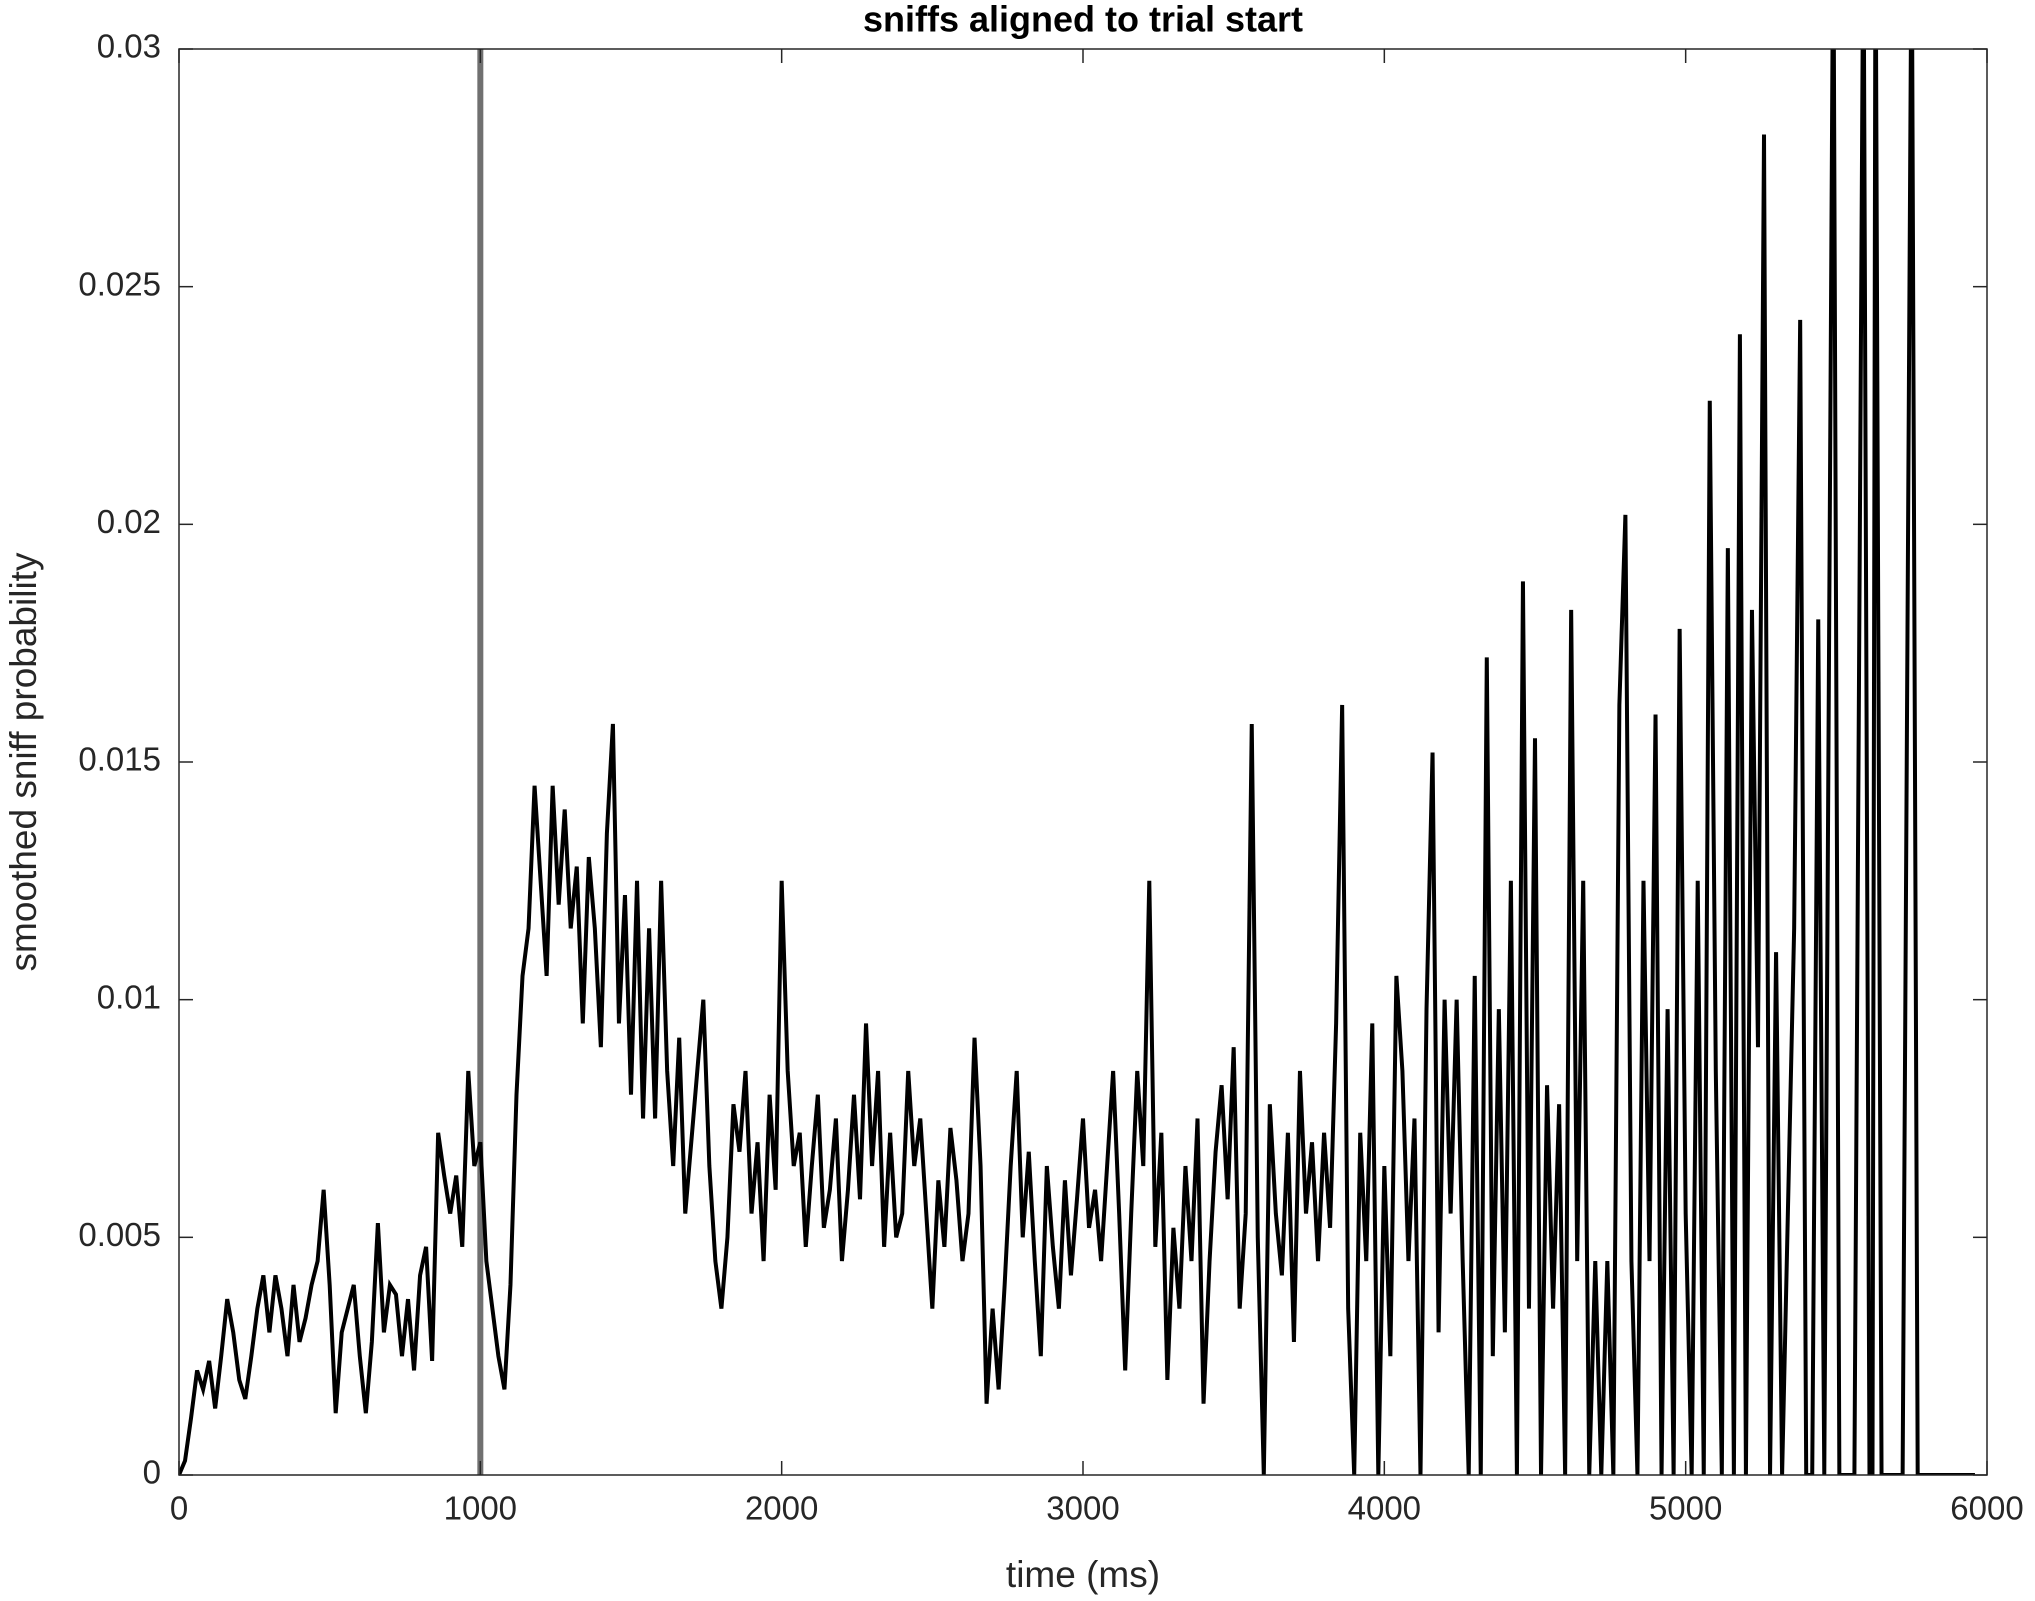 Image resolution: width=2035 pixels, height=1601 pixels. I want to click on y-tick-label: 0.03, so click(129, 46).